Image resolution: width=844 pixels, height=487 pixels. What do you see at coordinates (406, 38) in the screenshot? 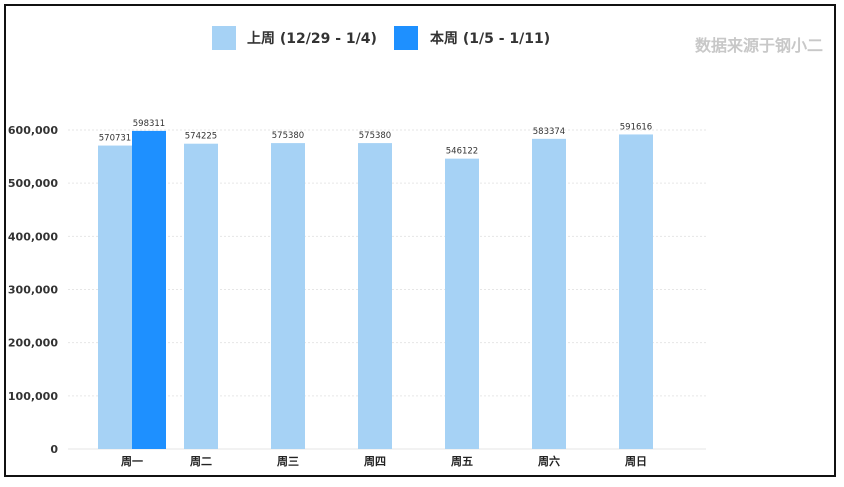
I see `legend-swatch-this-week` at bounding box center [406, 38].